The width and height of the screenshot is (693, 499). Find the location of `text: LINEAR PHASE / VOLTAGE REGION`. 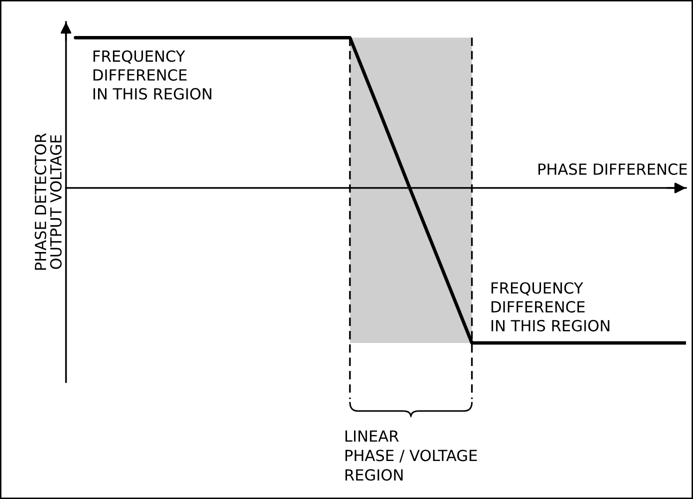

text: LINEAR PHASE / VOLTAGE REGION is located at coordinates (411, 455).